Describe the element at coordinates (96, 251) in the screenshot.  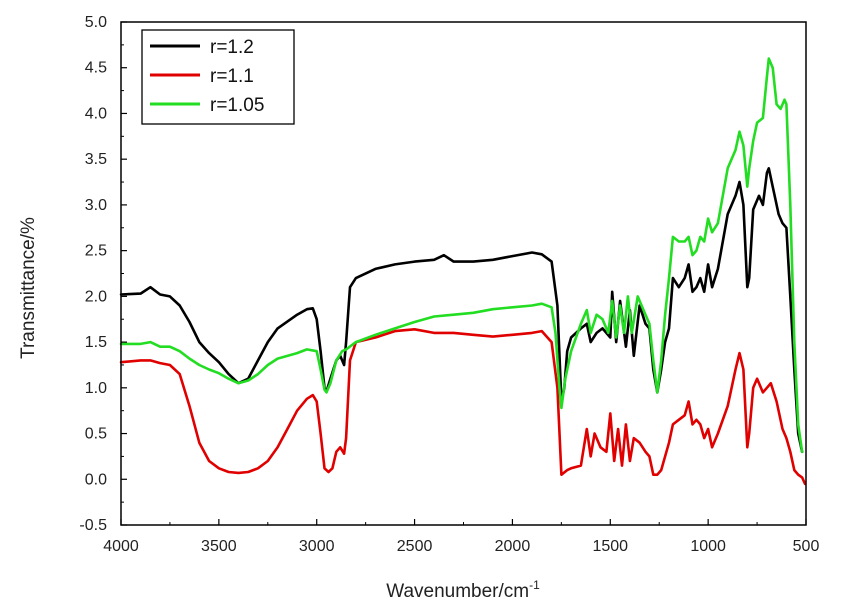
I see `y-tick-label: 2.5` at that location.